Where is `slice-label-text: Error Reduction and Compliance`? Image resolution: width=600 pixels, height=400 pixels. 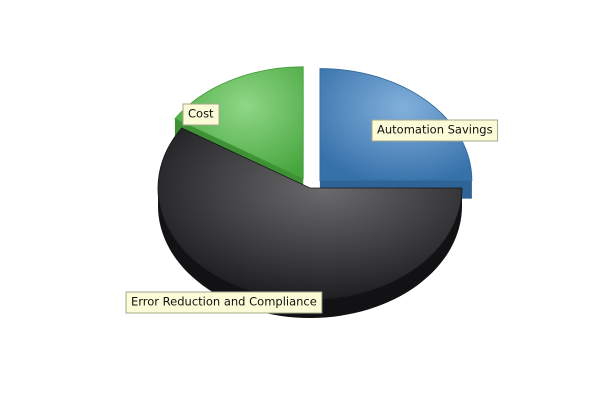 slice-label-text: Error Reduction and Compliance is located at coordinates (224, 302).